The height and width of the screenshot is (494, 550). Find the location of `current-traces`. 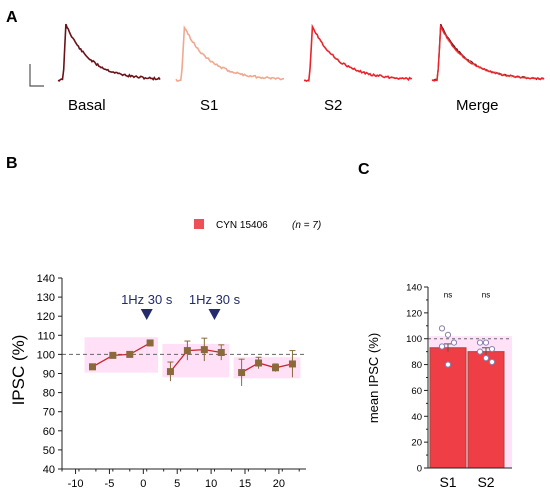

current-traces is located at coordinates (301, 53).